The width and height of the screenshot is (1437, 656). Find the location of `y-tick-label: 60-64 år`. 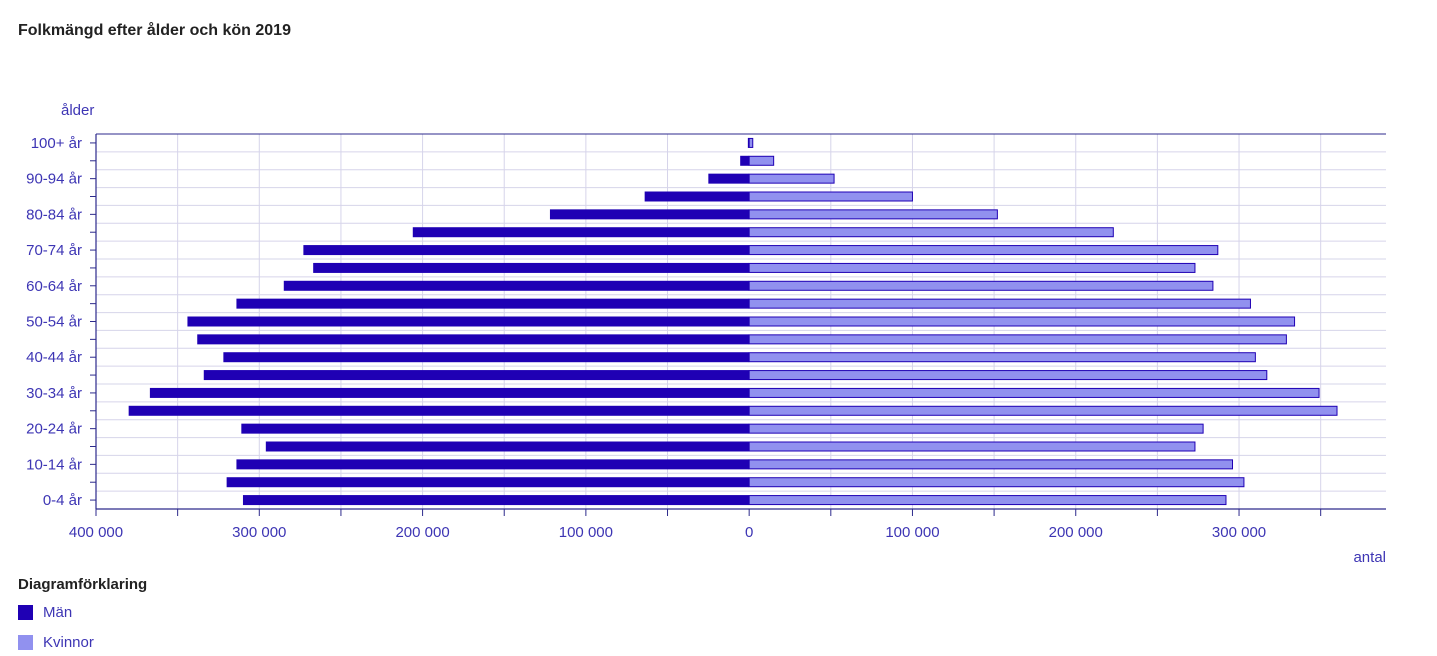

y-tick-label: 60-64 år is located at coordinates (54, 286).